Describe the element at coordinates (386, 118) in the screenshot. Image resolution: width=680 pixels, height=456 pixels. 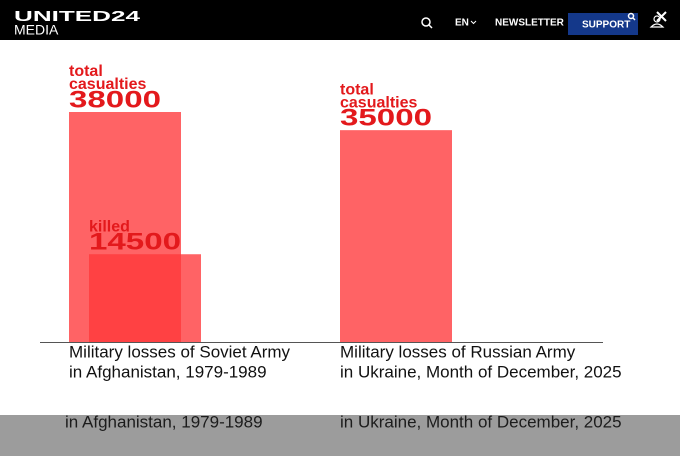
I see `value-label: 35000` at that location.